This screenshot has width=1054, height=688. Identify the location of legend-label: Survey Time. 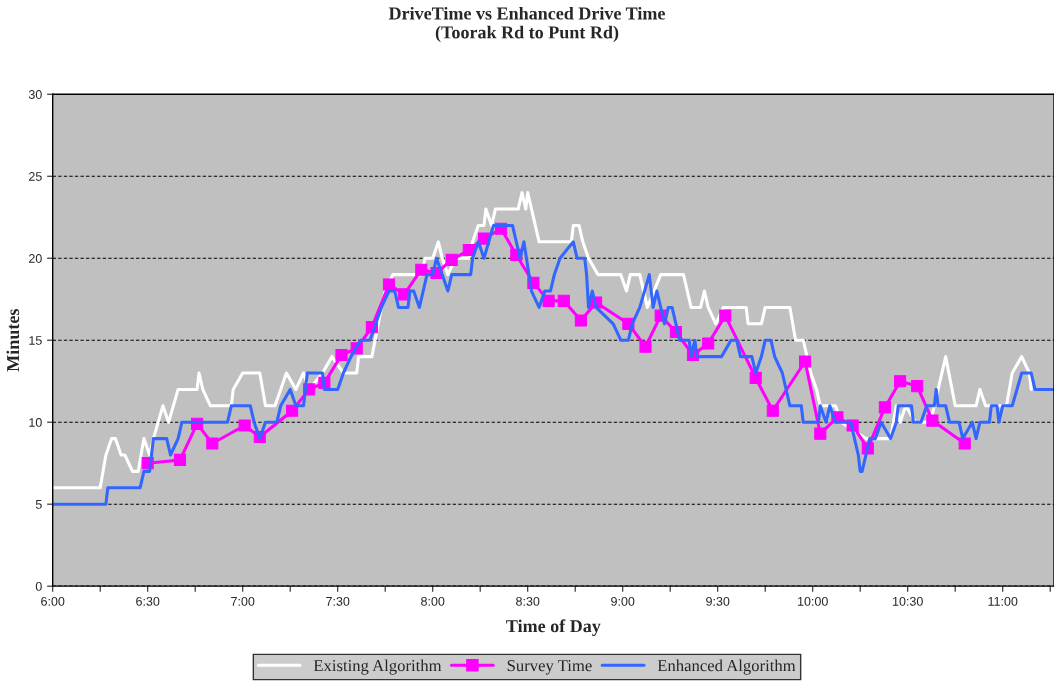
(549, 667).